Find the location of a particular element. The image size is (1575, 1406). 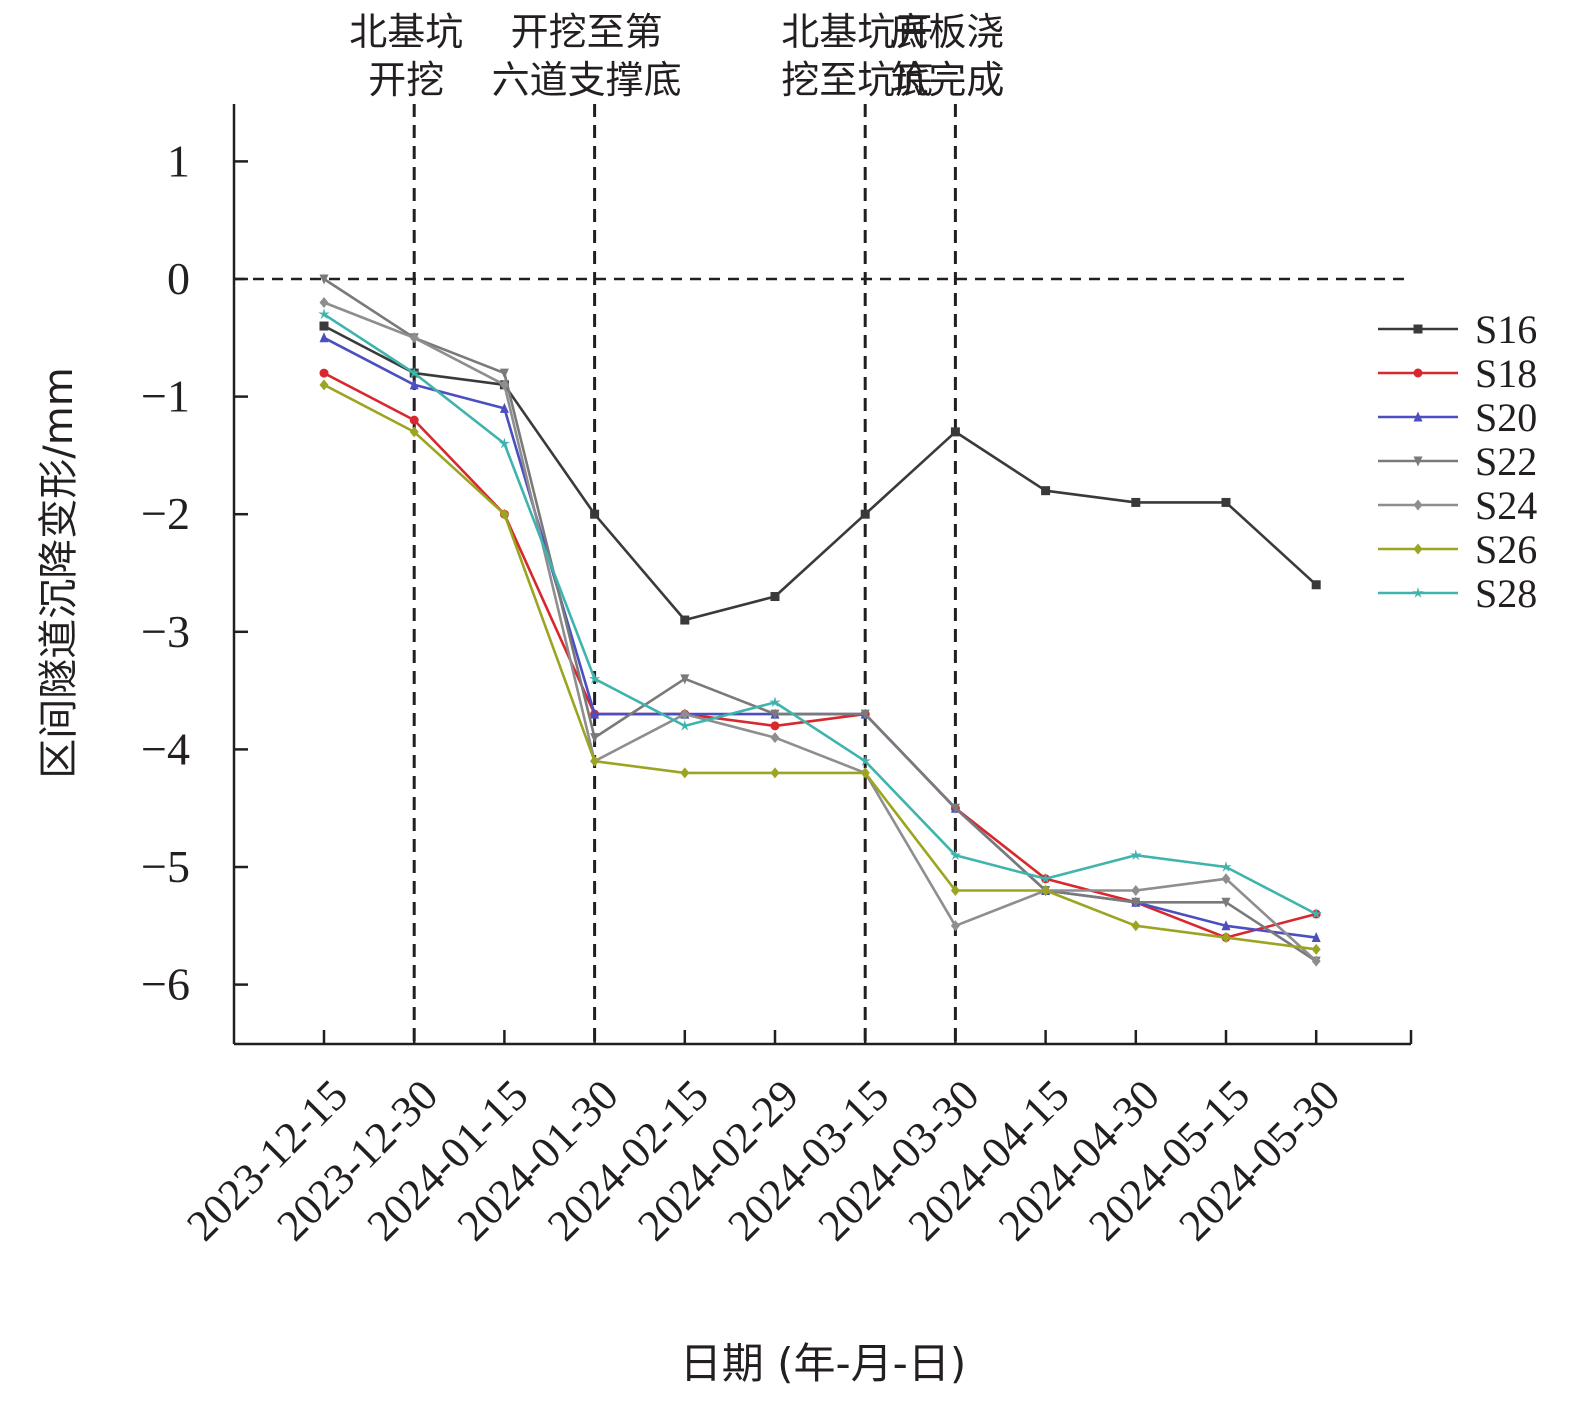

legend-item-S26: S26 is located at coordinates (1457, 549).